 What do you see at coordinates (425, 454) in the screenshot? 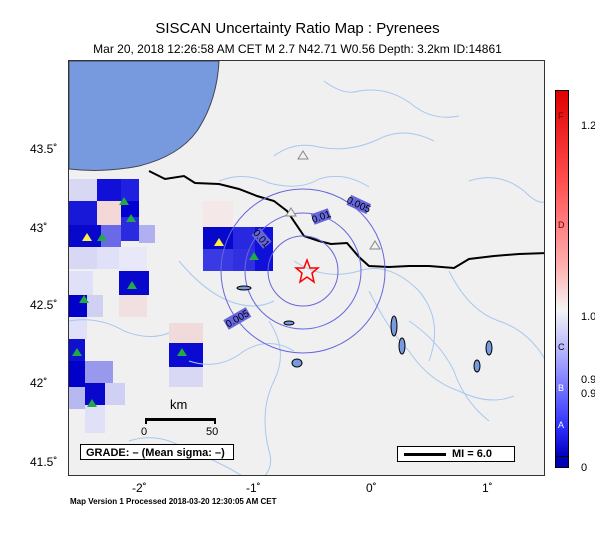
I see `mi-line` at bounding box center [425, 454].